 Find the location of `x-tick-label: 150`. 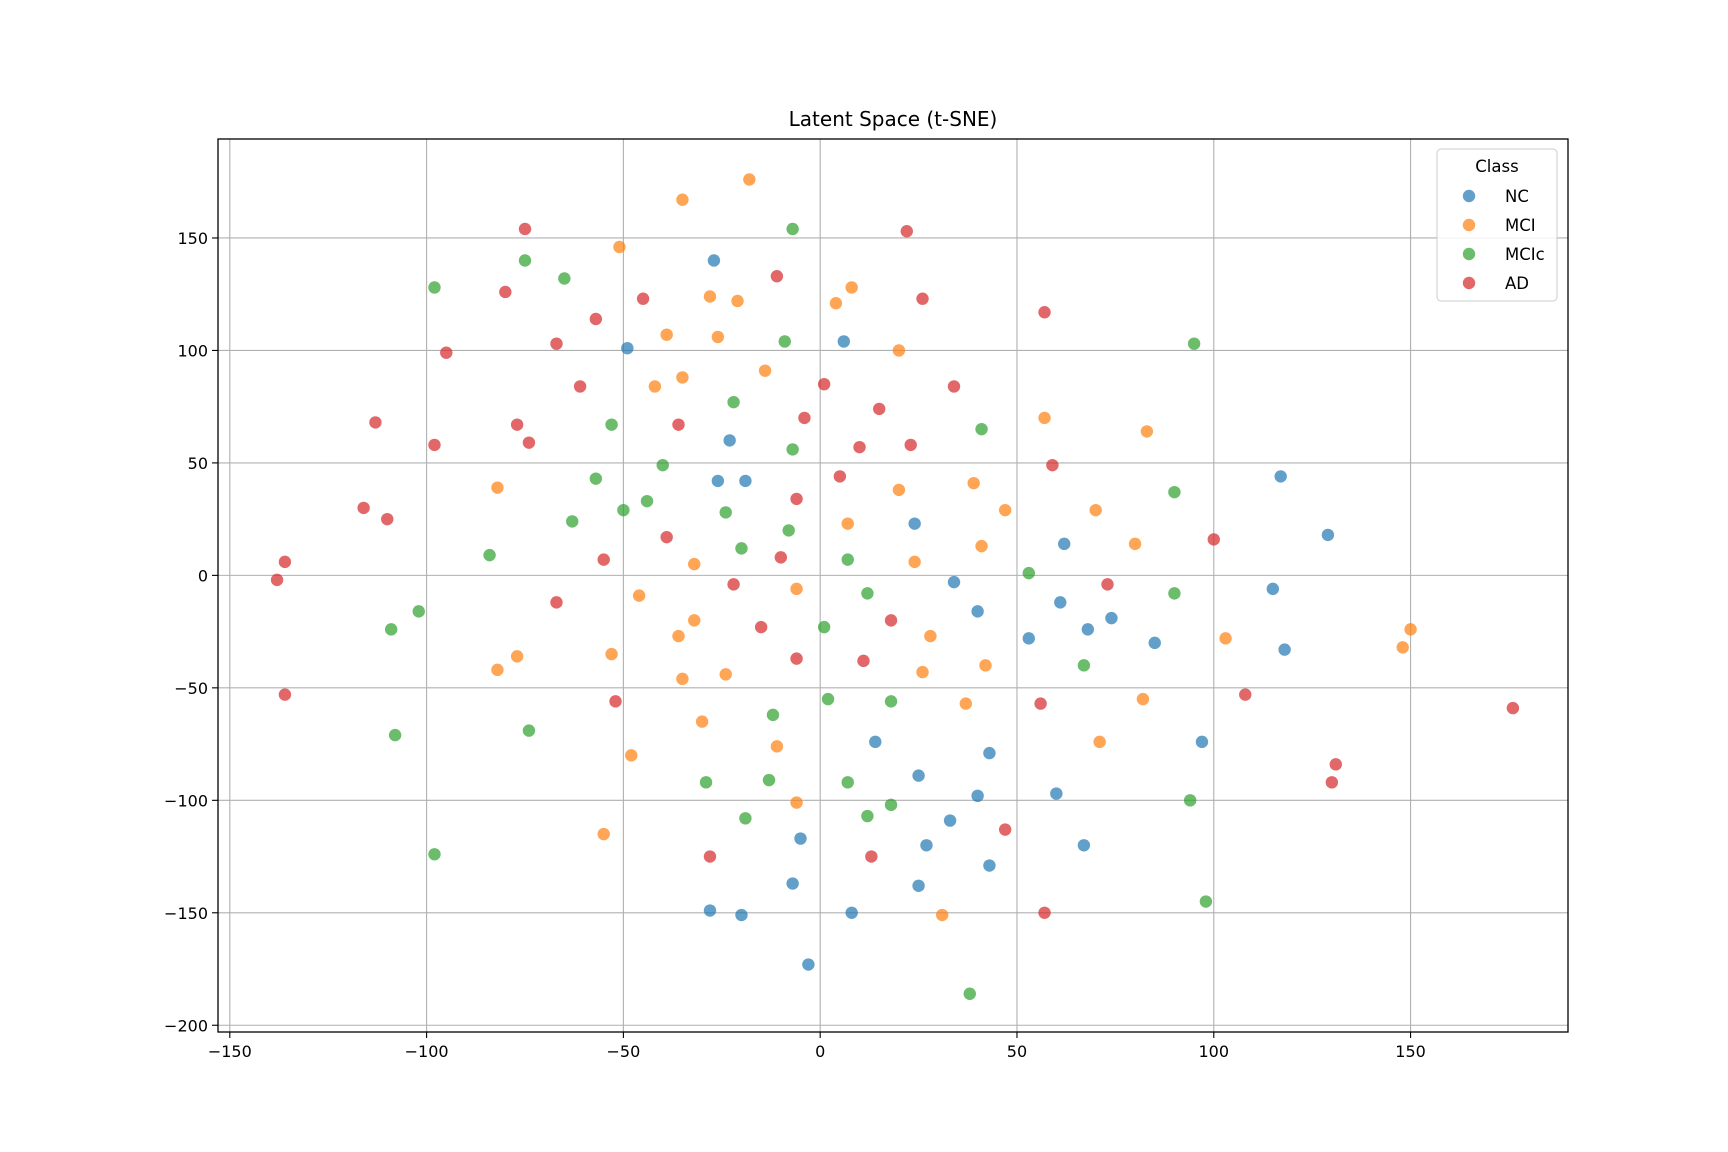

x-tick-label: 150 is located at coordinates (1410, 1051).